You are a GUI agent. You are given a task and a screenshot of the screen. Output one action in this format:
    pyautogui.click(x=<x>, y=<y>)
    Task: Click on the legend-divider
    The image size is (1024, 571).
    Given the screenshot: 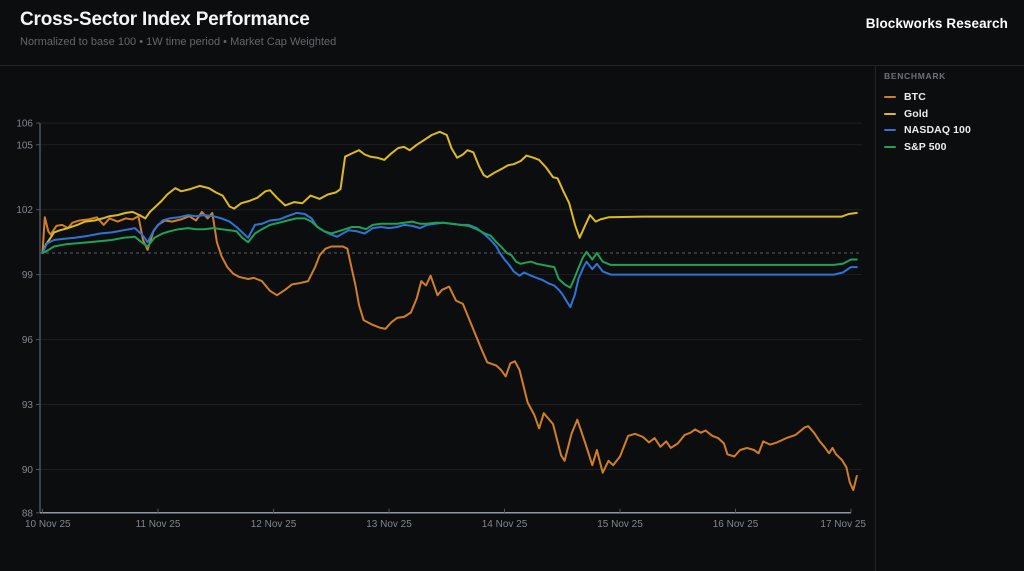 What is the action you would take?
    pyautogui.click(x=875, y=318)
    